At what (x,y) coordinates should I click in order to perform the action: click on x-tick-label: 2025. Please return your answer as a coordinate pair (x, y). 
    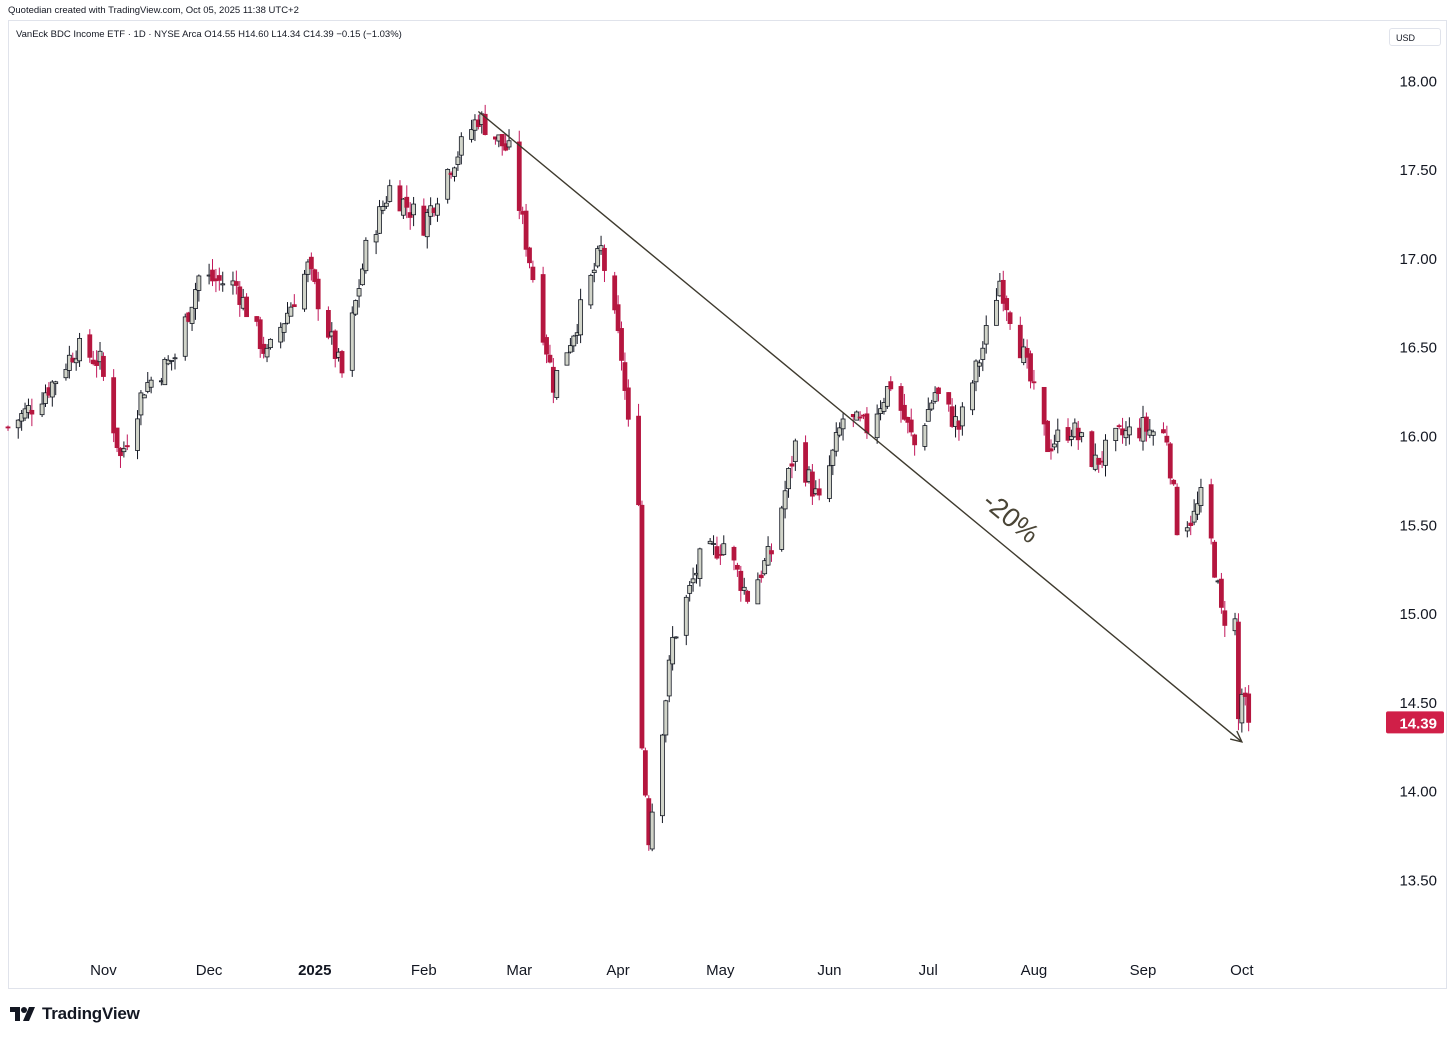
    Looking at the image, I should click on (314, 970).